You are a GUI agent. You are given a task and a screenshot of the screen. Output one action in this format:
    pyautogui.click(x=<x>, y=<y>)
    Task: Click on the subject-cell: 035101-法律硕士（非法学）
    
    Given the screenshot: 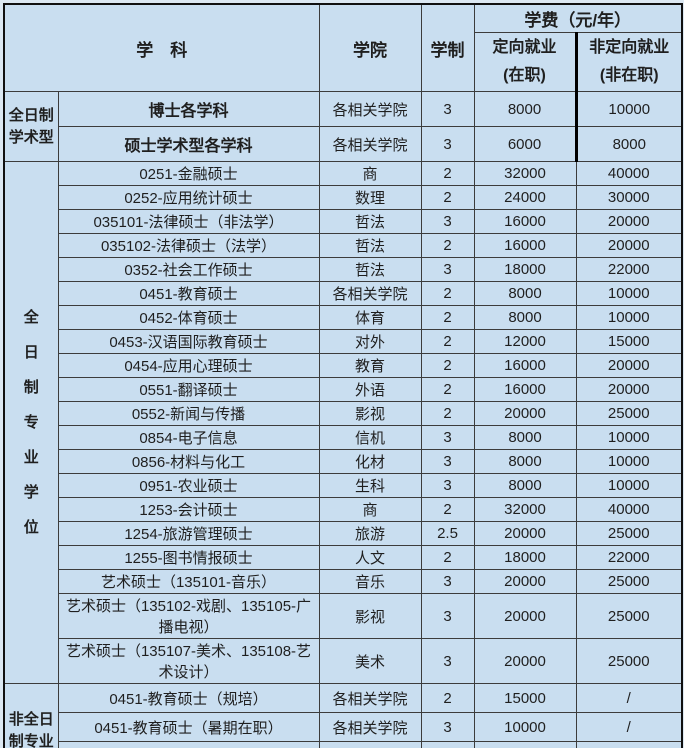 What is the action you would take?
    pyautogui.click(x=188, y=221)
    